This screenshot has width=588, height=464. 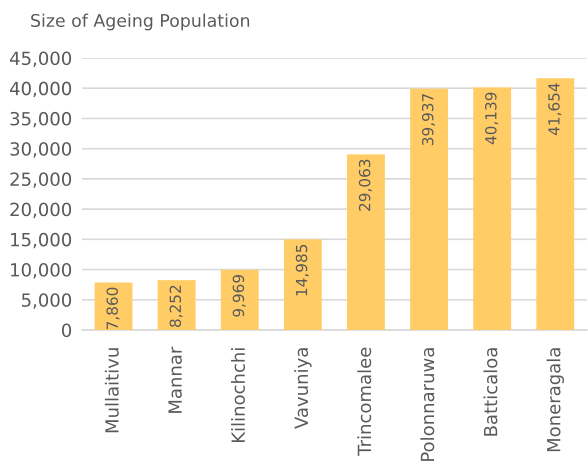 I want to click on x-tick-label: Batticaloa, so click(x=490, y=392).